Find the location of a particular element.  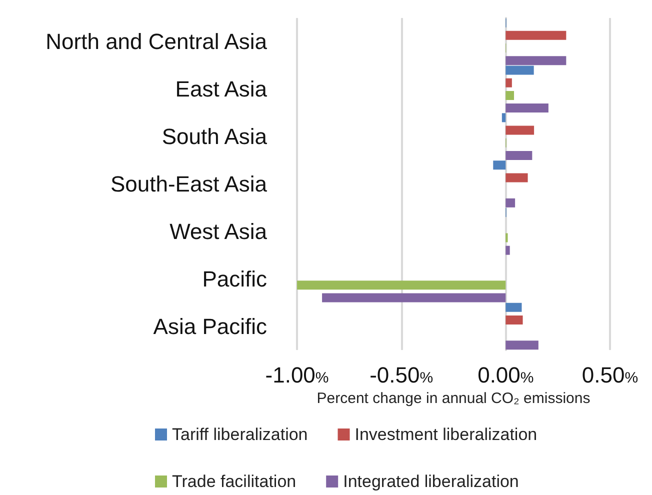

y-tick-label: South-East Asia is located at coordinates (189, 184).